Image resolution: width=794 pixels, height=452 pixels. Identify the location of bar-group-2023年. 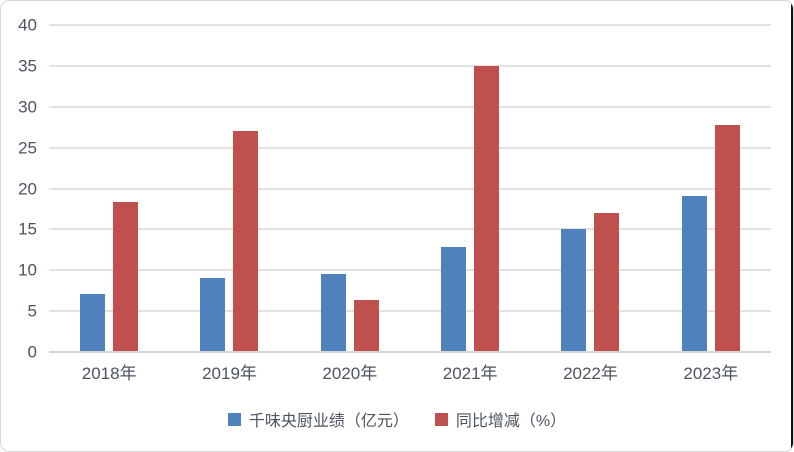
(711, 188).